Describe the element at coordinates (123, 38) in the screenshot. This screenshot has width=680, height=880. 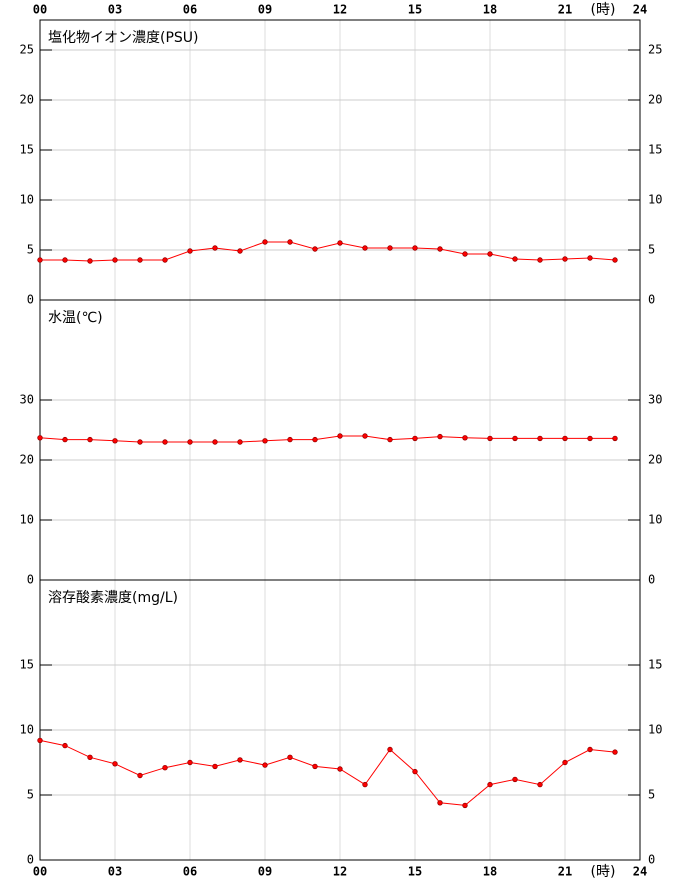
I see `panel-title: 塩化物イオン濃度(PSU)` at that location.